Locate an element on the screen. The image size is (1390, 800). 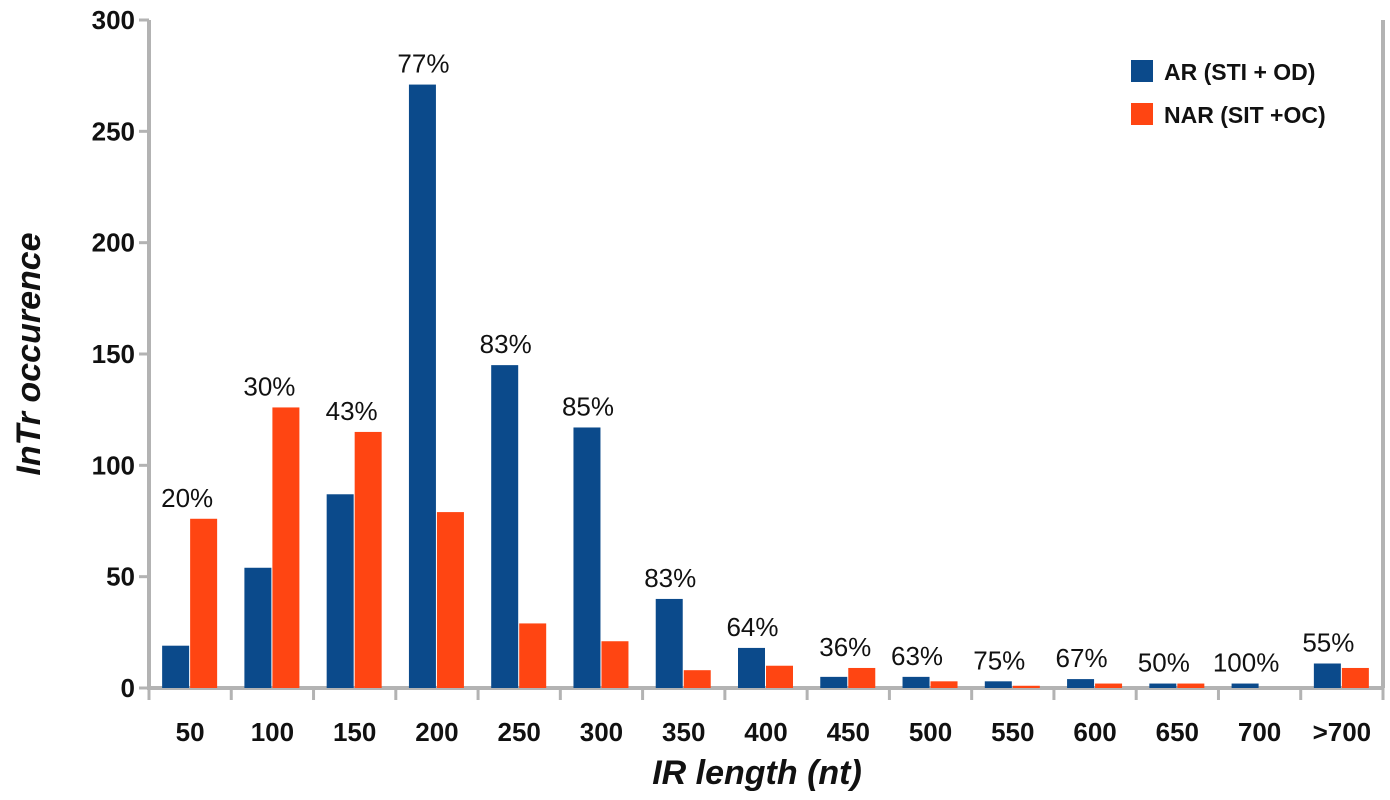
y-tick-label: 150 is located at coordinates (113, 354).